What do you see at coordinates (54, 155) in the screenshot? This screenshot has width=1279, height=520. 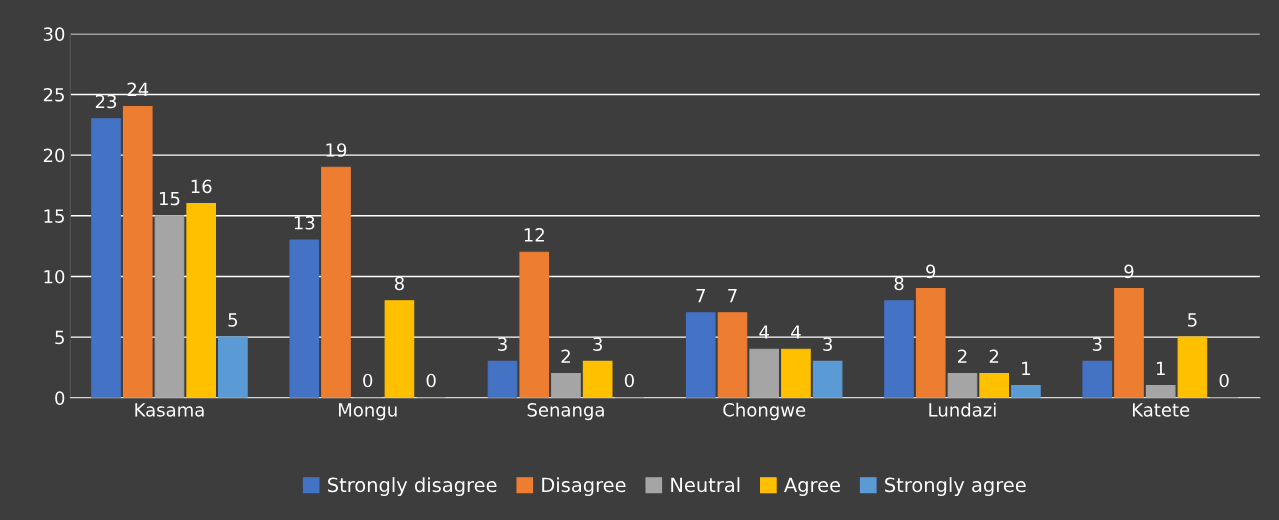 I see `y-tick-label: 20` at bounding box center [54, 155].